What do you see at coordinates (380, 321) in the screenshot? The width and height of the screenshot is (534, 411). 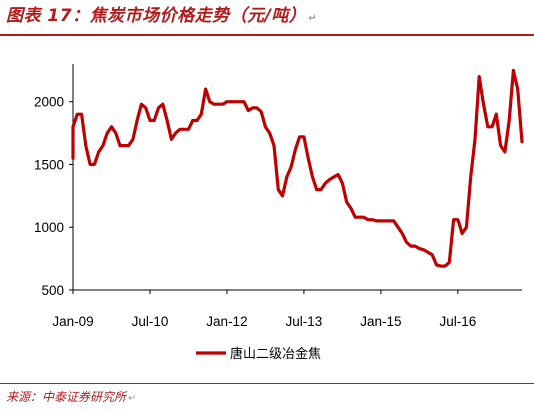 I see `x-tick-label: Jan-15` at bounding box center [380, 321].